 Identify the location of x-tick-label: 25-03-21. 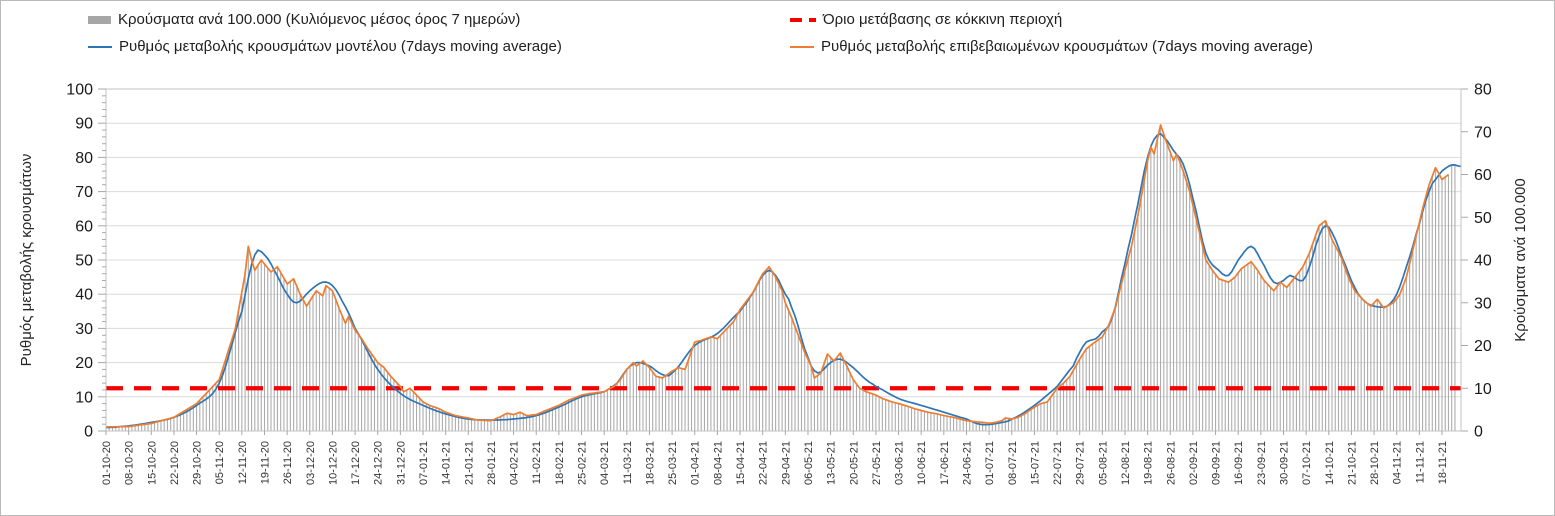
(673, 463).